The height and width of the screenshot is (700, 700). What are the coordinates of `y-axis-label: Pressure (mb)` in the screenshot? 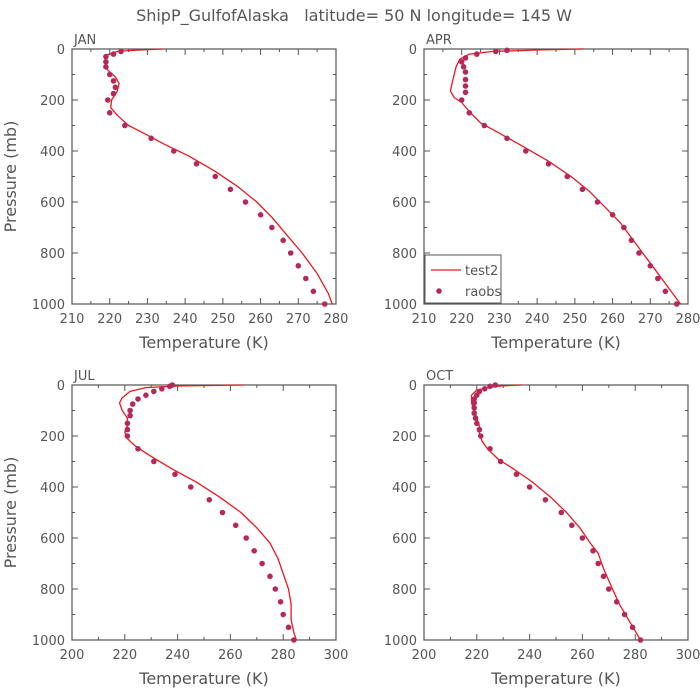 It's located at (10, 513).